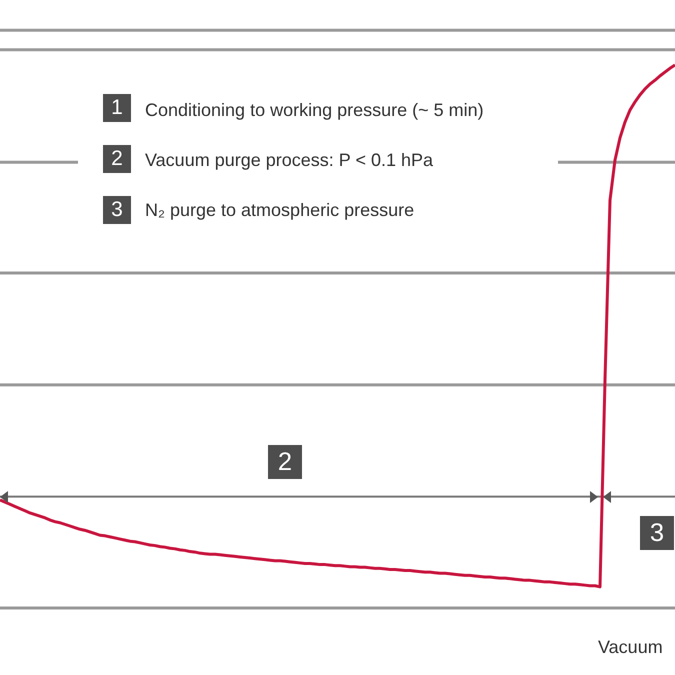  I want to click on annotation: Vacuum purge process: P < 0.1 hPa, so click(289, 160).